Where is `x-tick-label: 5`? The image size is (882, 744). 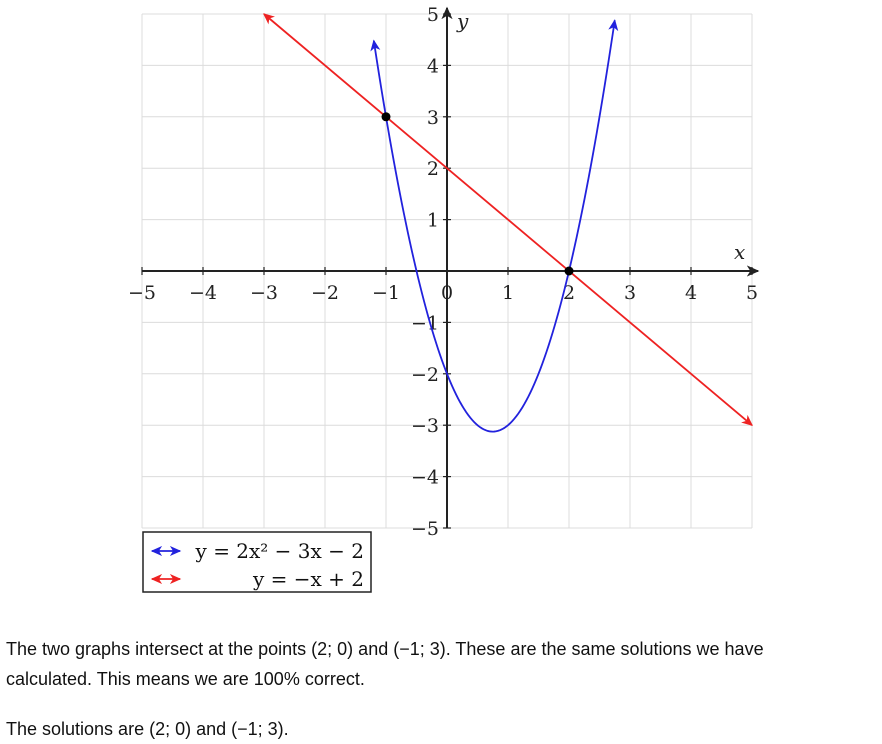 x-tick-label: 5 is located at coordinates (752, 293).